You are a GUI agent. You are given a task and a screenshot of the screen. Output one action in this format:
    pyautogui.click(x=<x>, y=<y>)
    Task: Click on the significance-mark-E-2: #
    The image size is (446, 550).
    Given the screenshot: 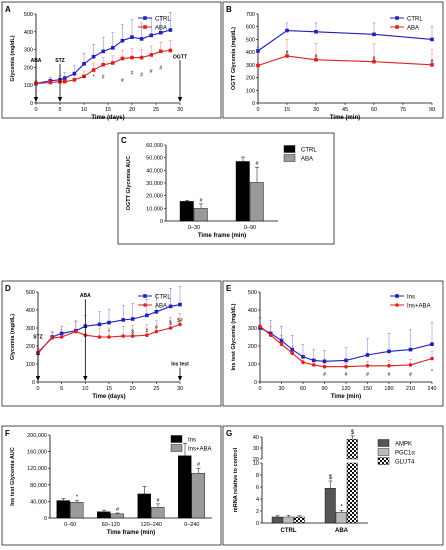 What is the action you would take?
    pyautogui.click(x=367, y=375)
    